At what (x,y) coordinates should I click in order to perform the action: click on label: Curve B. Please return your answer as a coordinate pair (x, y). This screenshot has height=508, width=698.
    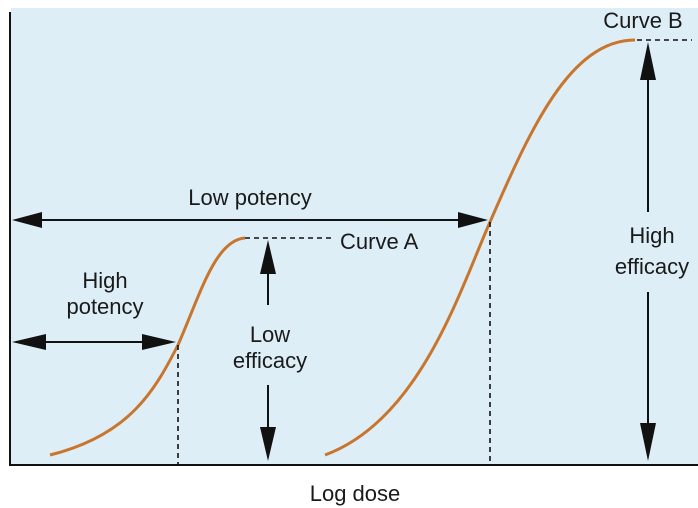
    Looking at the image, I should click on (642, 20).